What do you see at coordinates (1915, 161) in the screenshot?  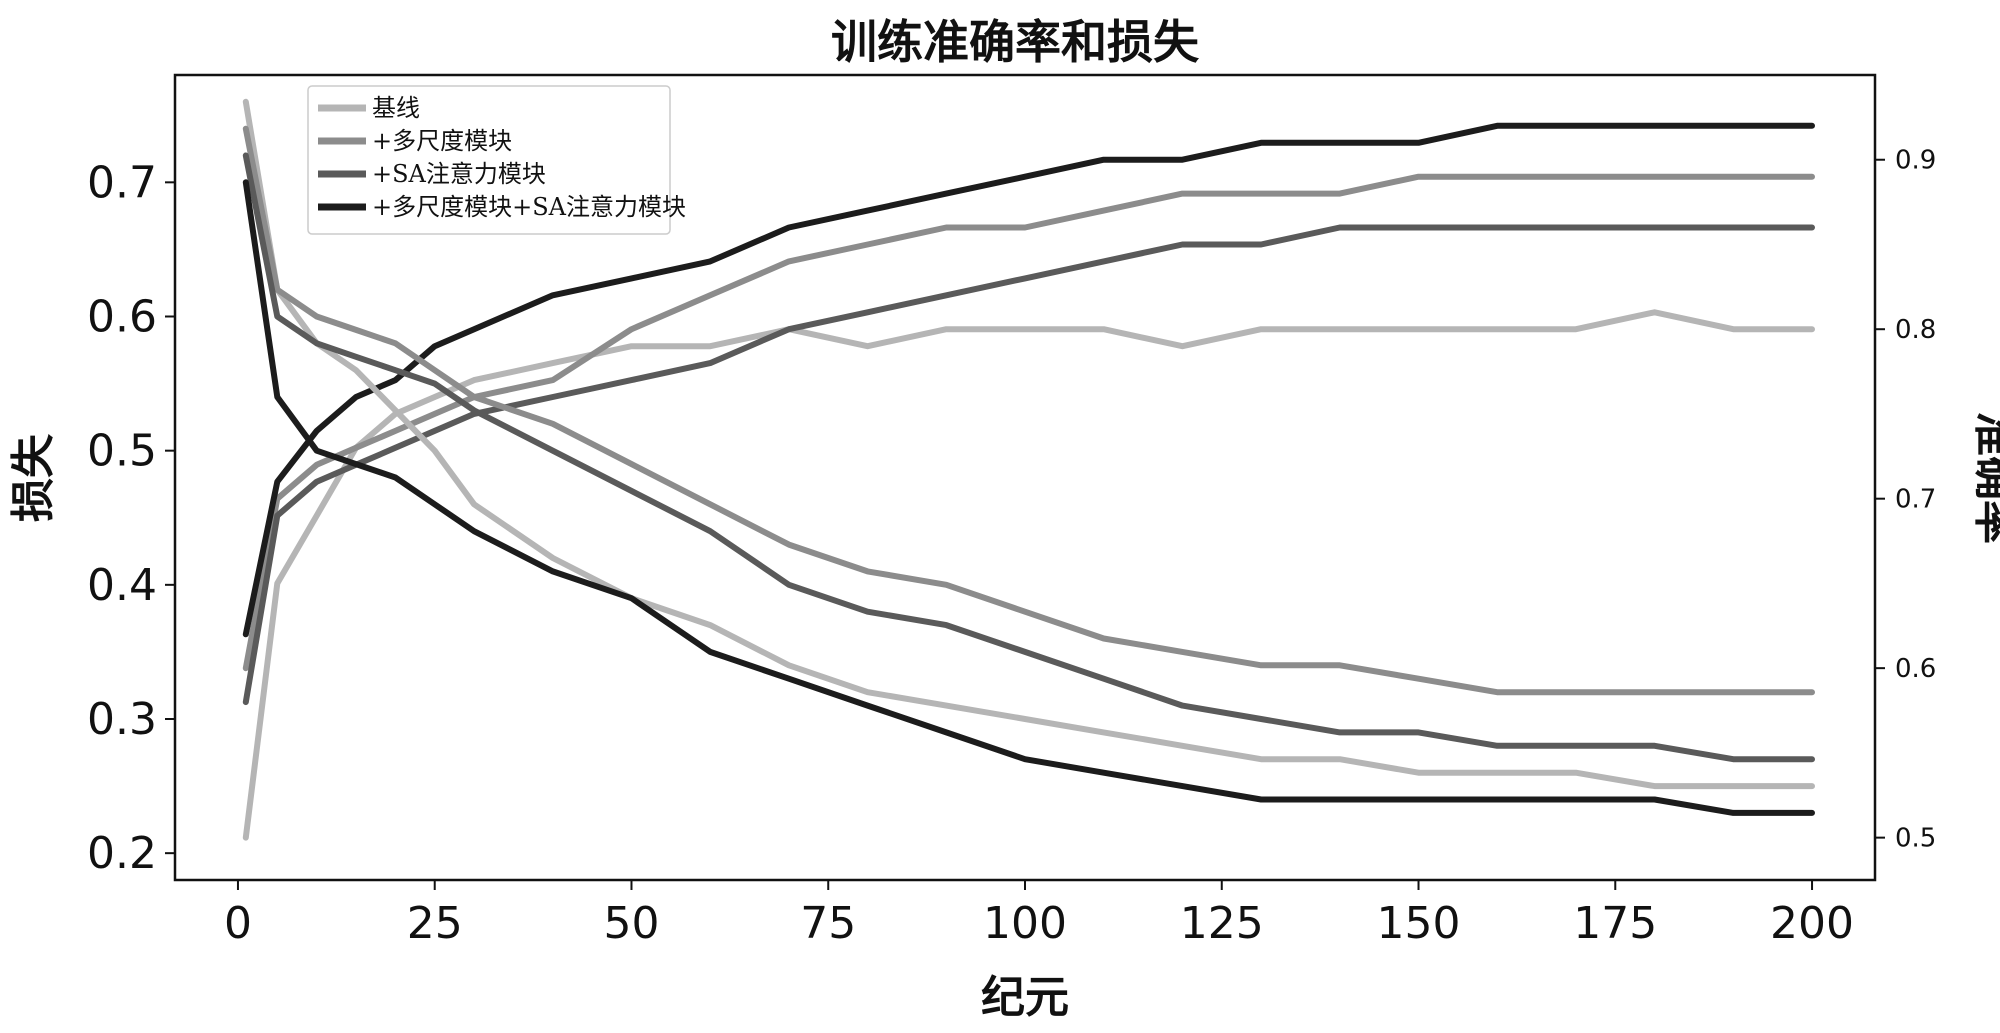 I see `y-right-tick-label: 0.9` at bounding box center [1915, 161].